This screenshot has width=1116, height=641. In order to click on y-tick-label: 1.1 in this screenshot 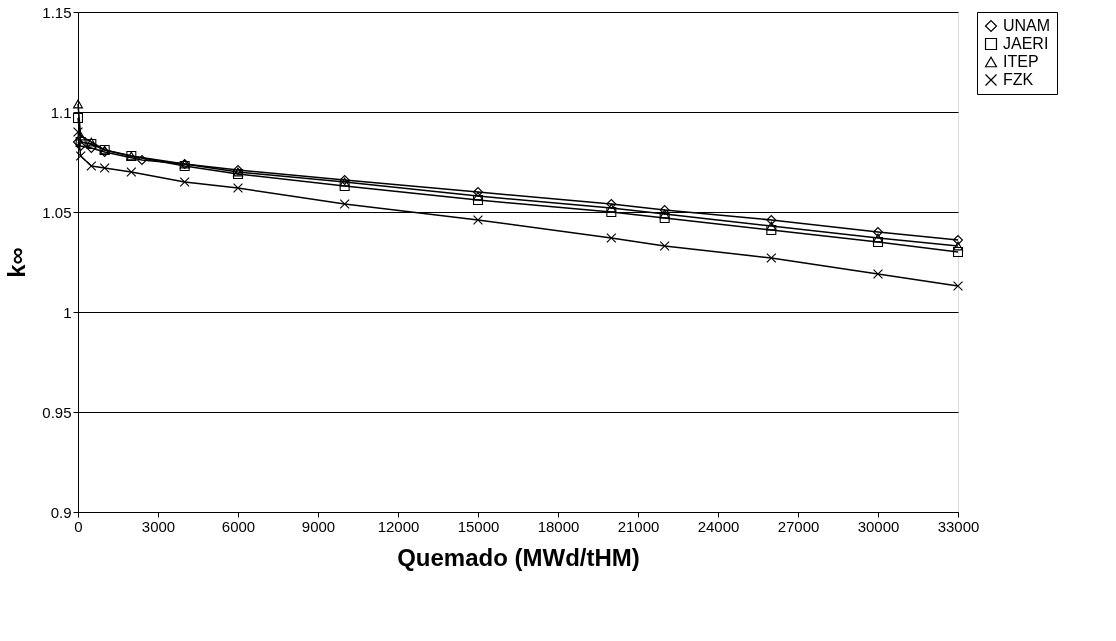, I will do `click(61, 112)`.